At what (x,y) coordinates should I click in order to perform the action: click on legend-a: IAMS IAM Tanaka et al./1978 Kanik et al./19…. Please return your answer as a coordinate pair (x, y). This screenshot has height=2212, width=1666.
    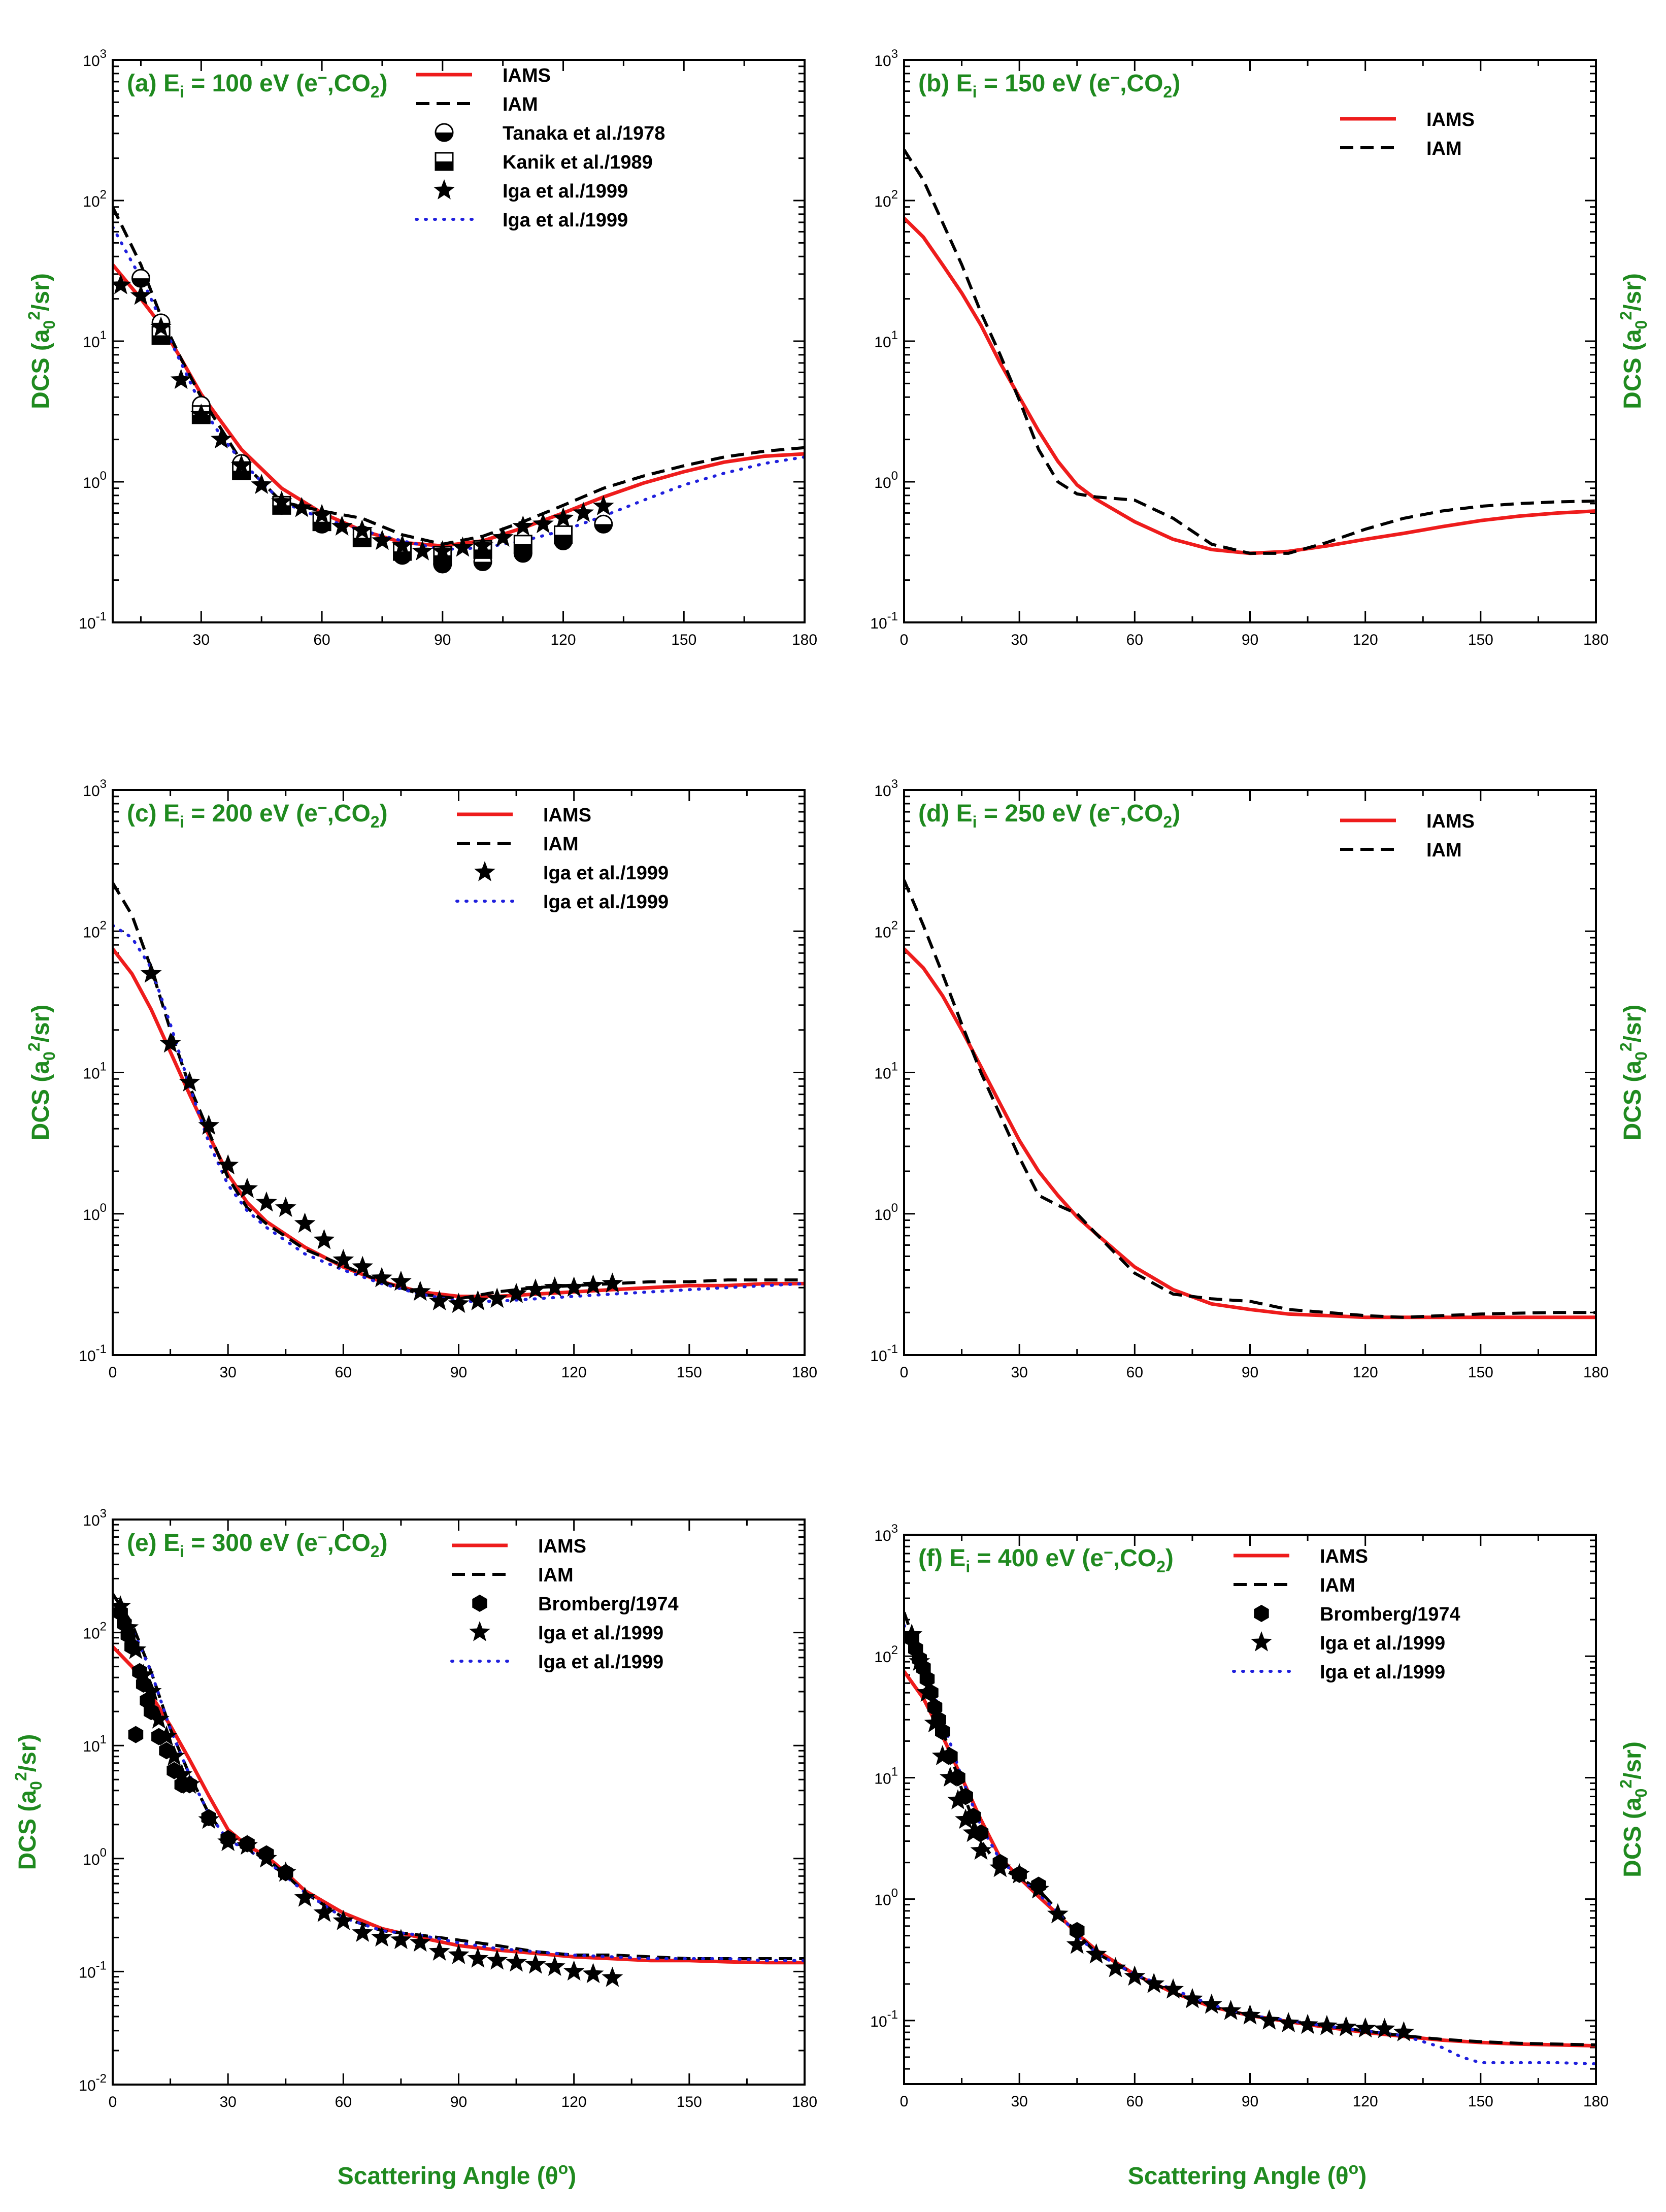
    Looking at the image, I should click on (540, 148).